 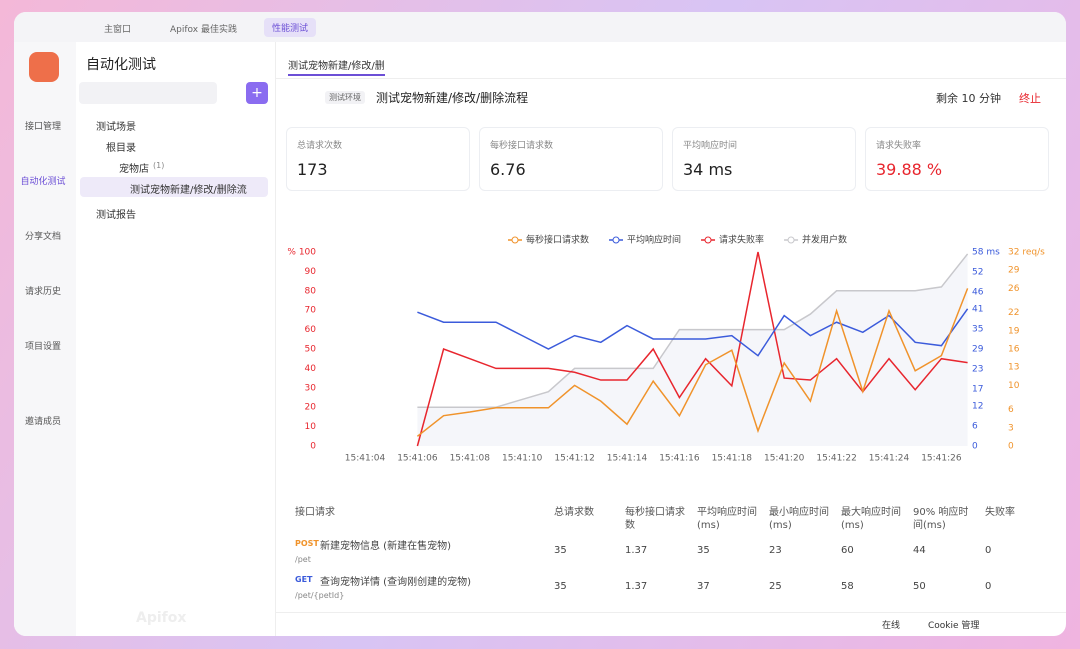 What do you see at coordinates (42, 127) in the screenshot?
I see `nav-item: 接口管理` at bounding box center [42, 127].